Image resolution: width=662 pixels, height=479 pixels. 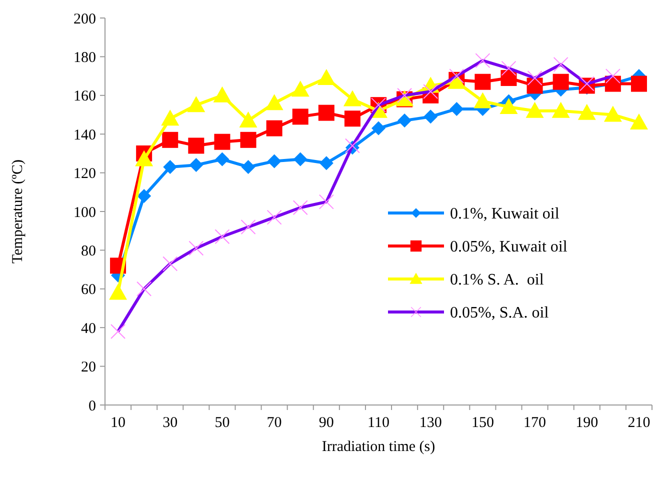 What do you see at coordinates (497, 280) in the screenshot?
I see `legend-label: 0.1% S. A. oil` at bounding box center [497, 280].